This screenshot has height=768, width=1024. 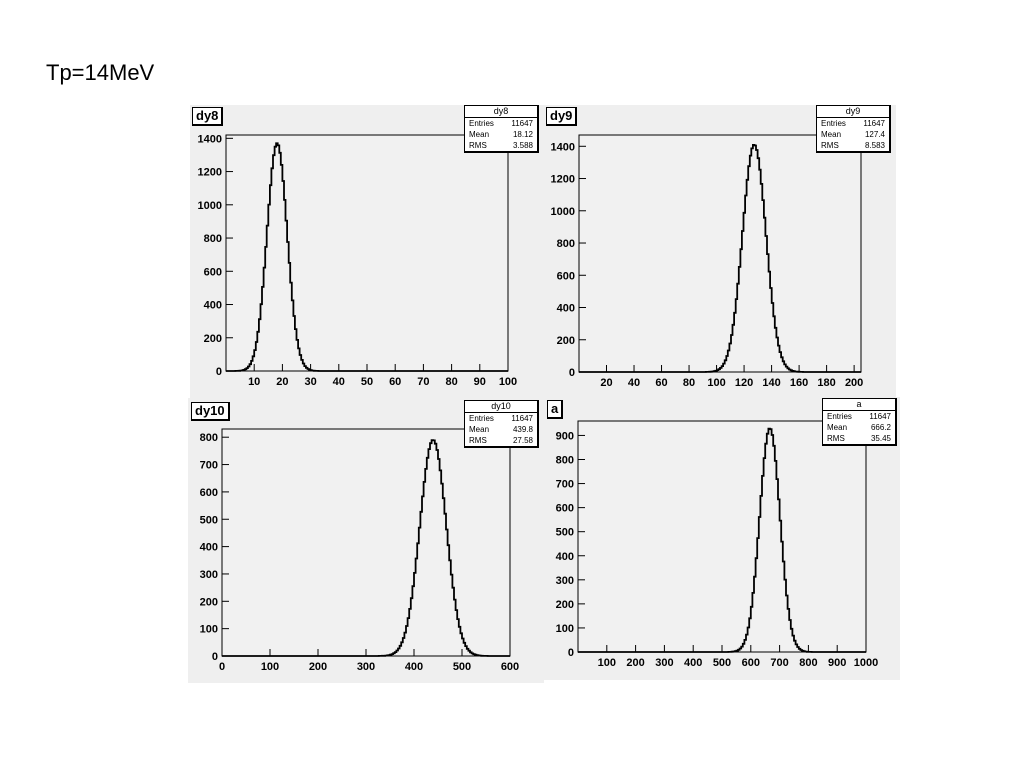 What do you see at coordinates (310, 382) in the screenshot?
I see `x-tick-label: 30` at bounding box center [310, 382].